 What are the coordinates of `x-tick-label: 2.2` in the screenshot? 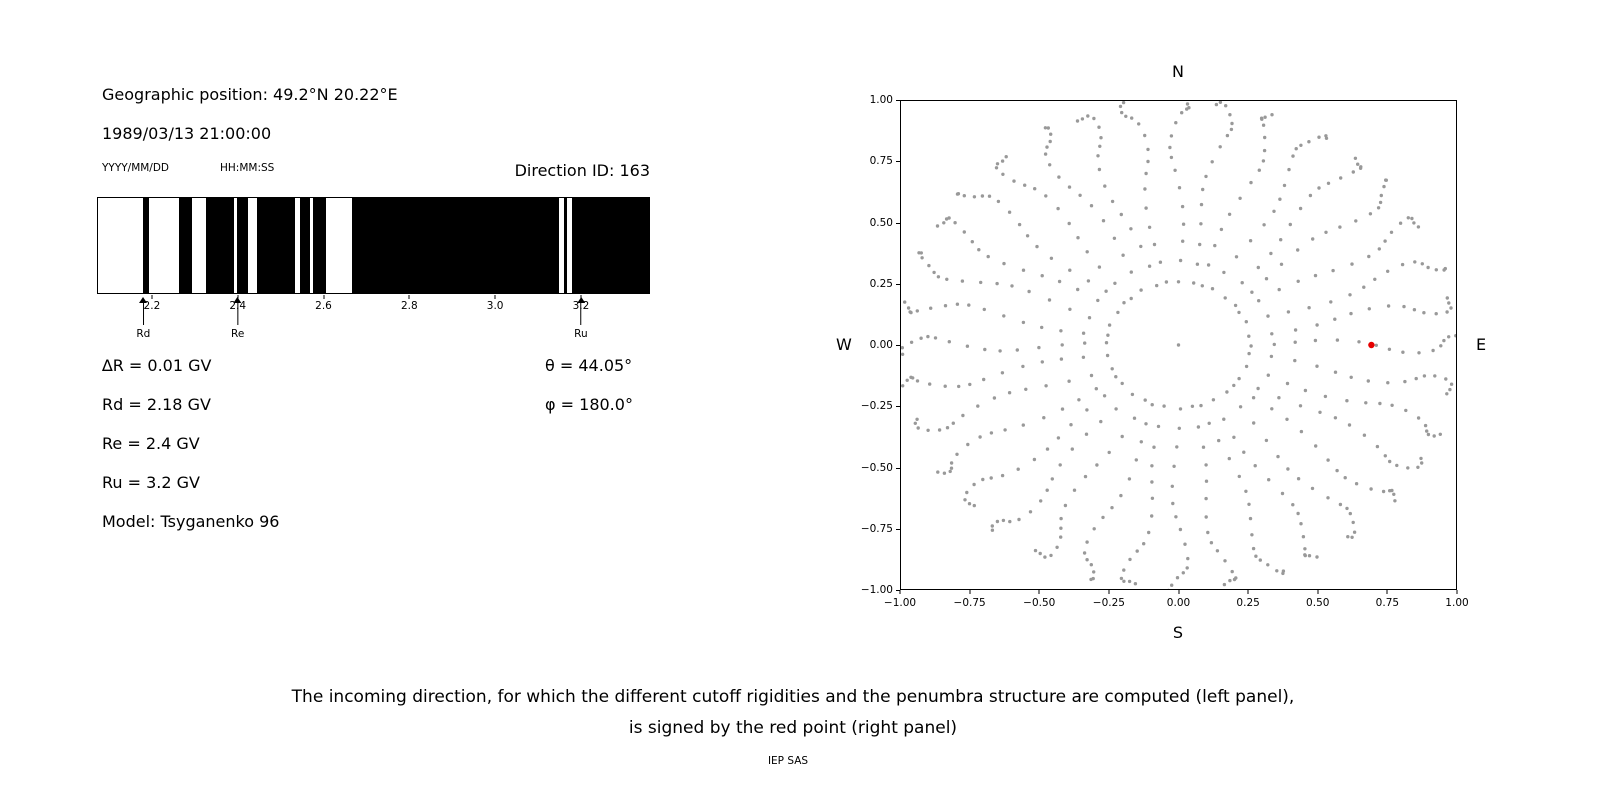 It's located at (152, 306).